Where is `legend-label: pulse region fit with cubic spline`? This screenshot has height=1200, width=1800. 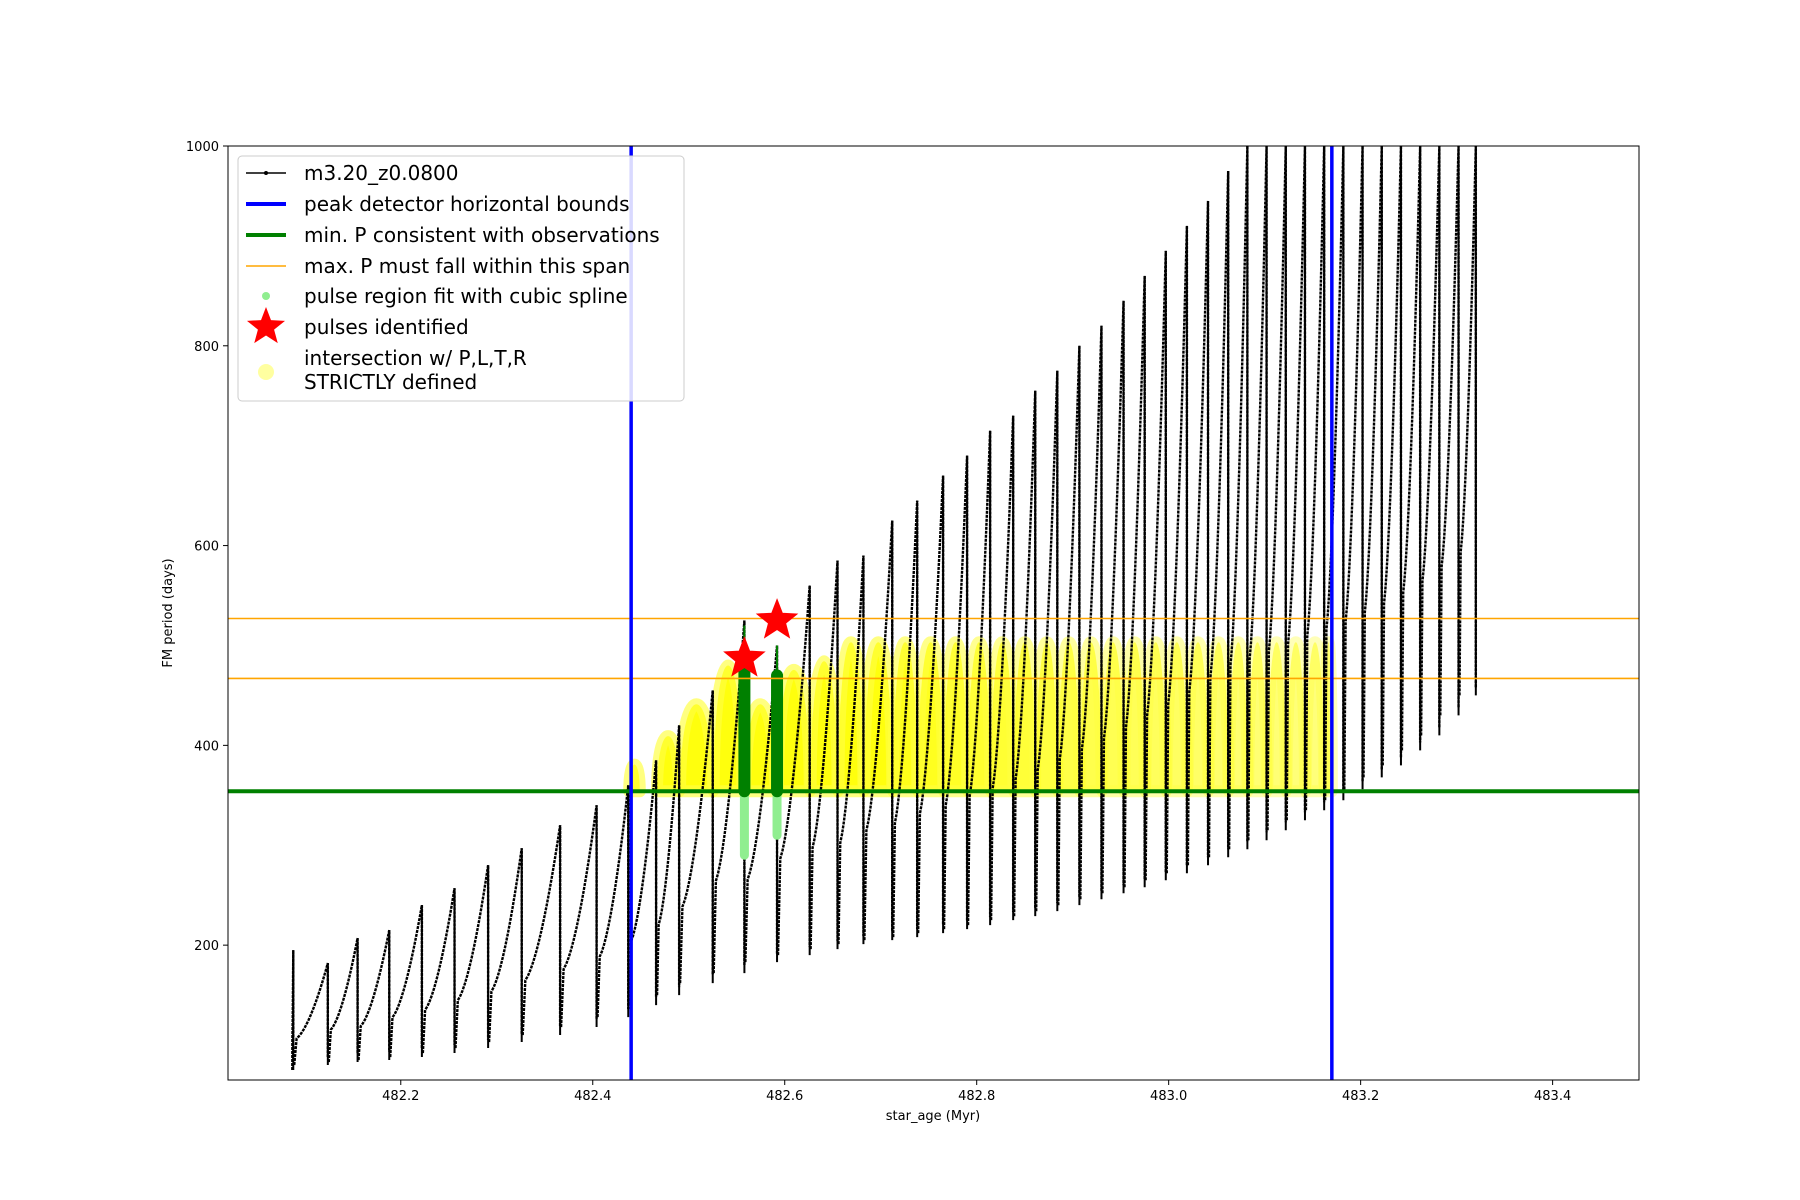
legend-label: pulse region fit with cubic spline is located at coordinates (466, 296).